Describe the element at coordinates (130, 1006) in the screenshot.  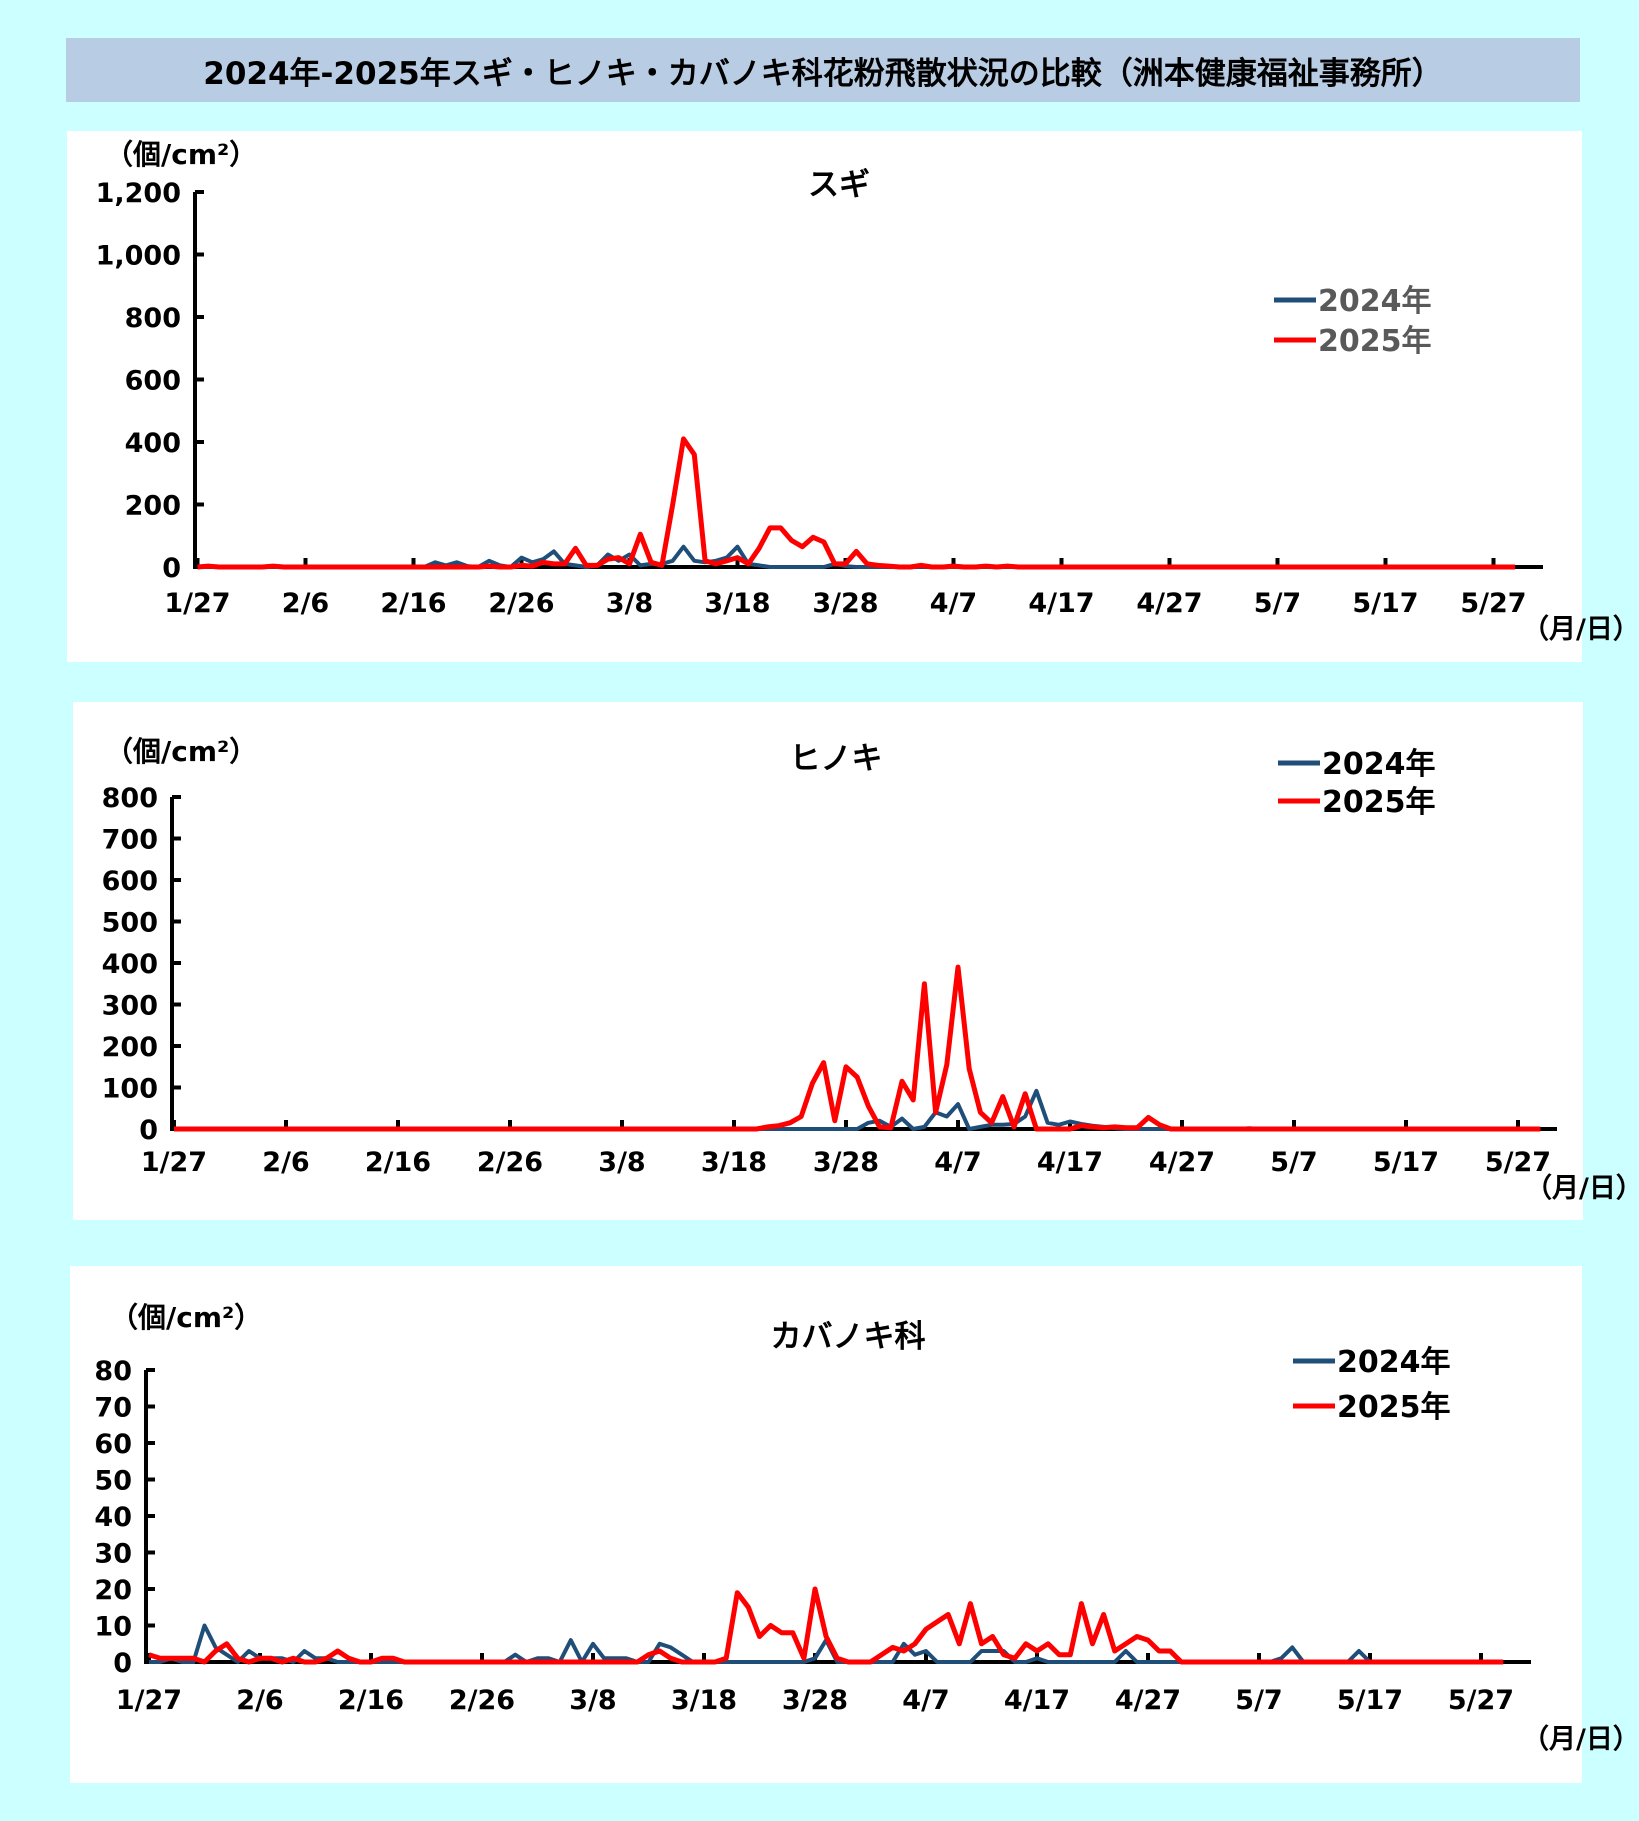
I see `y-tick-label: 300` at that location.